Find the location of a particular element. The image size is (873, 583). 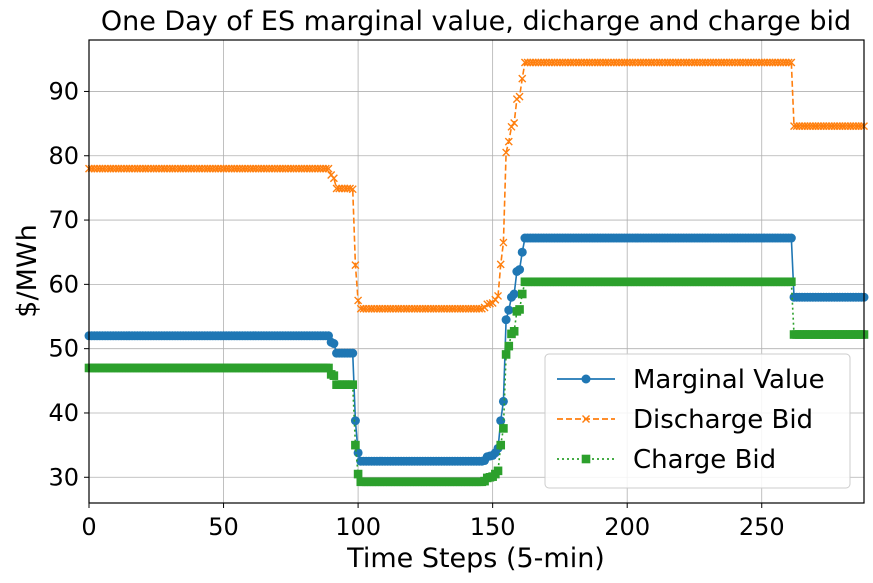

y-tick-label: 40 is located at coordinates (63, 413).